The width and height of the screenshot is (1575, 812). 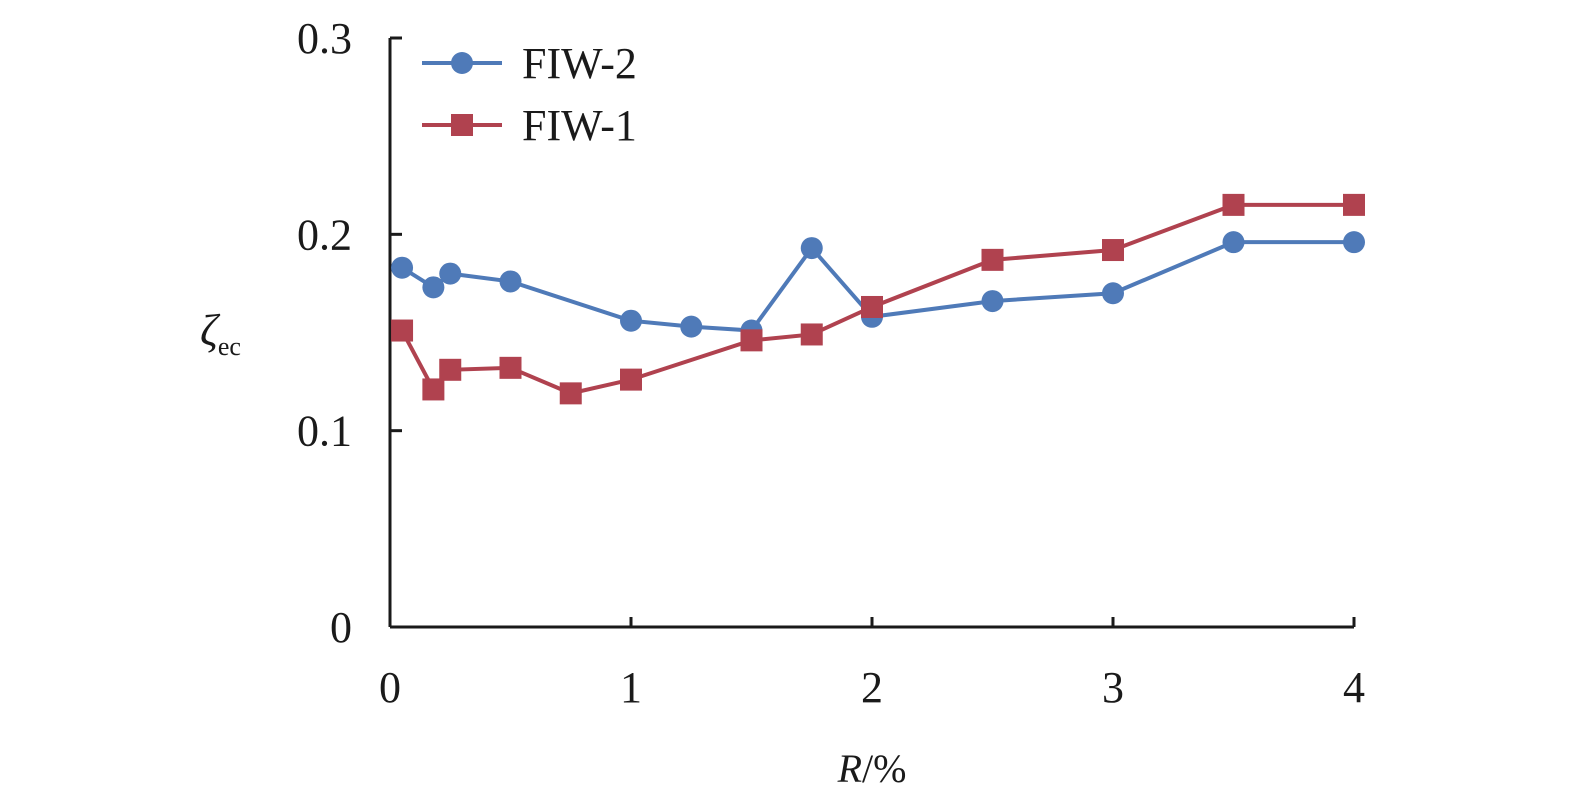 What do you see at coordinates (529, 94) in the screenshot?
I see `legend: FIW-2 FIW-1` at bounding box center [529, 94].